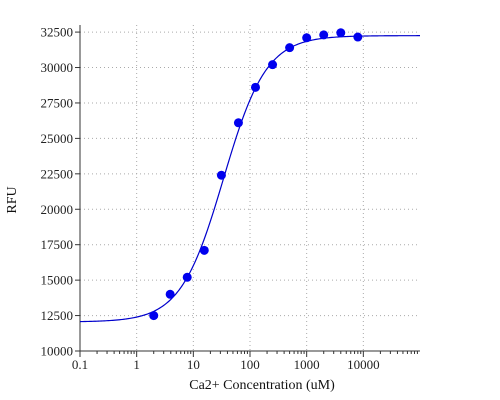  Describe the element at coordinates (57, 315) in the screenshot. I see `y-tick-label: 12500` at that location.